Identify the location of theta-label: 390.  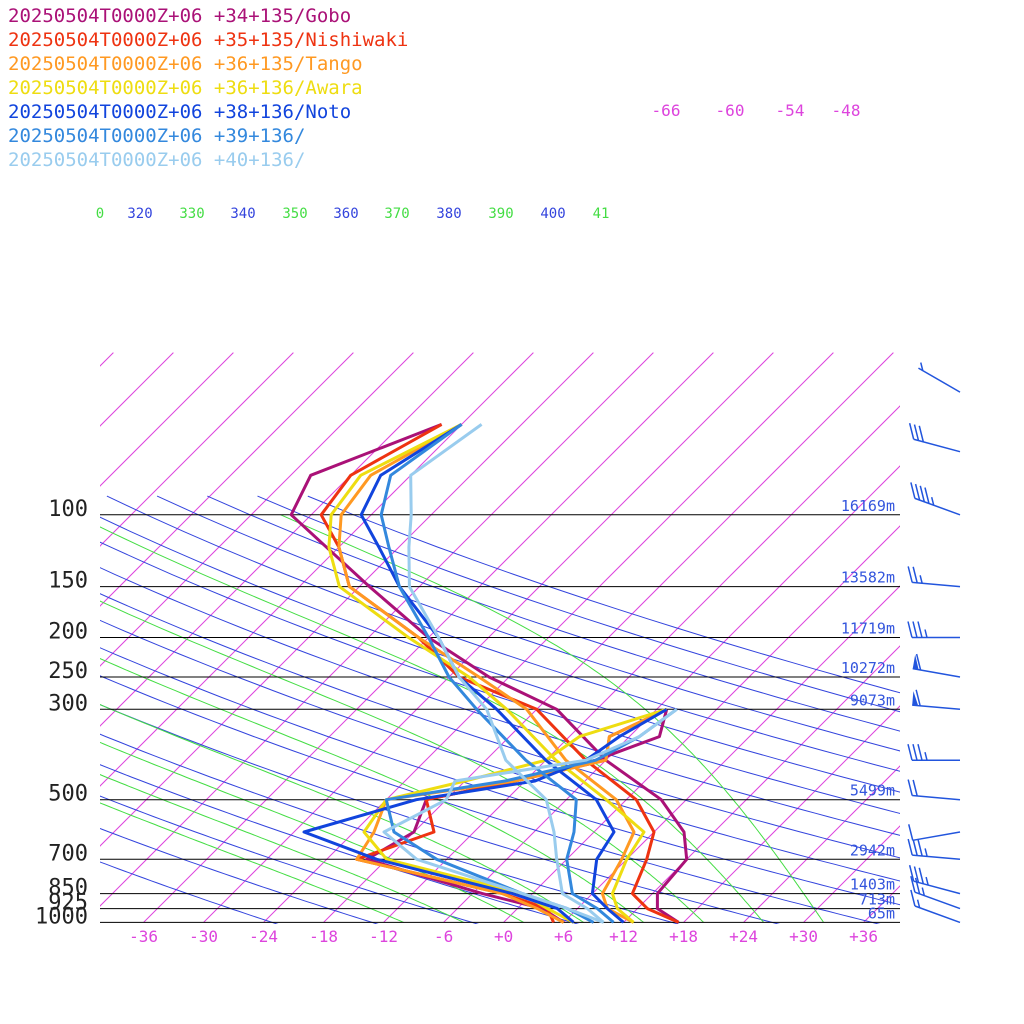
(500, 214).